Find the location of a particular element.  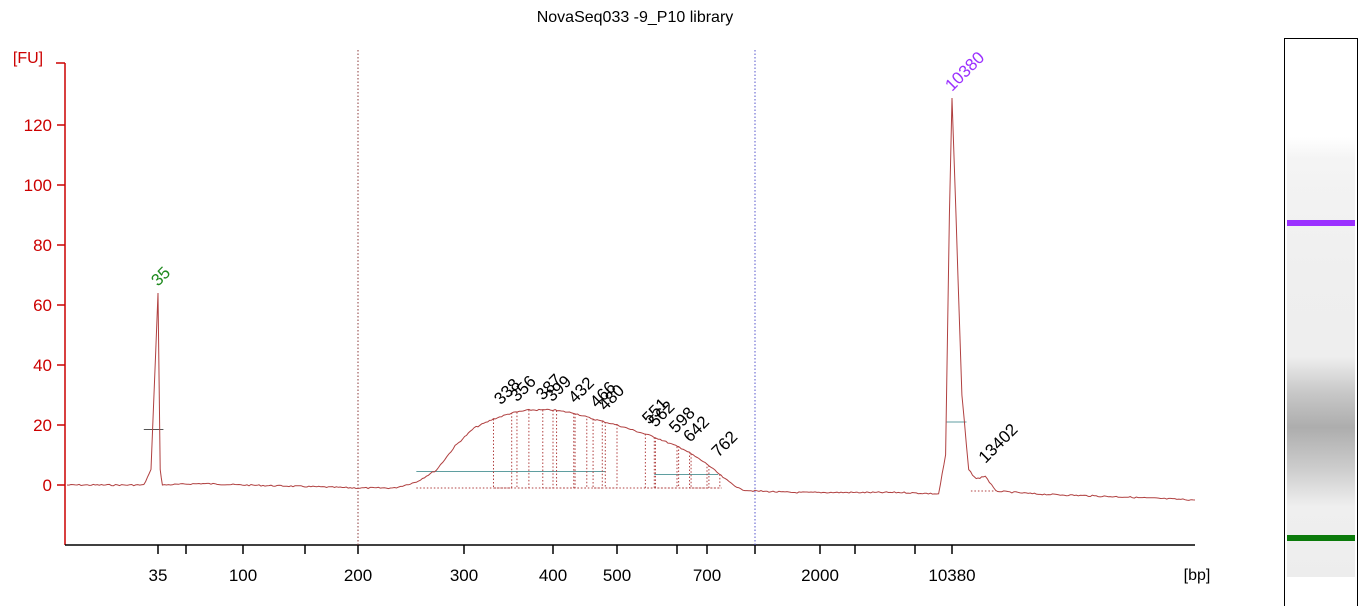

y-tick-label: 40 is located at coordinates (42, 365).